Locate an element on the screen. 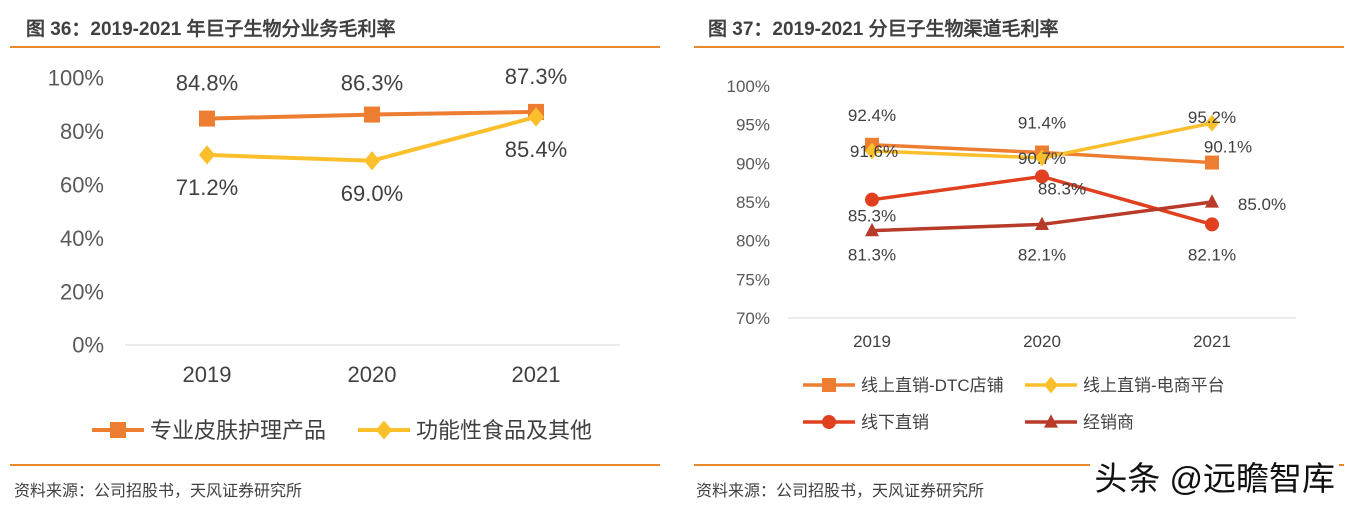 The image size is (1353, 506). data-label: 88.3% is located at coordinates (1062, 188).